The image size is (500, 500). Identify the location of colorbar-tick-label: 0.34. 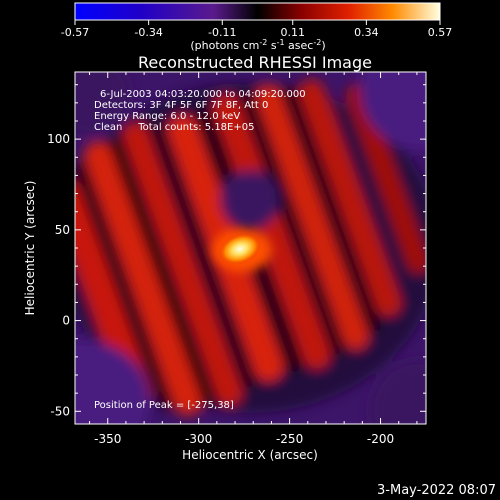
(366, 32).